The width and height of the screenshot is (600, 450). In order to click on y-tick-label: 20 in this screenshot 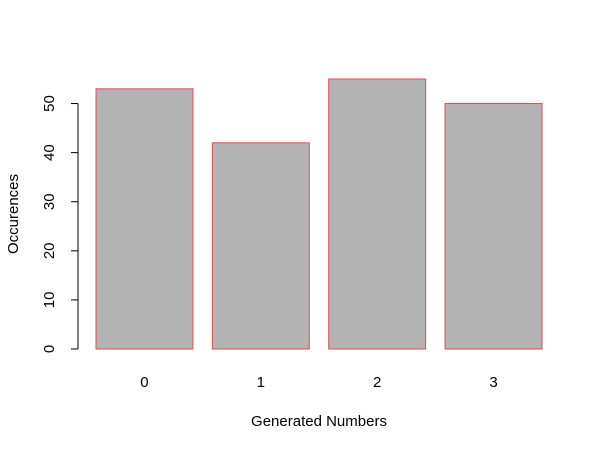, I will do `click(49, 250)`.